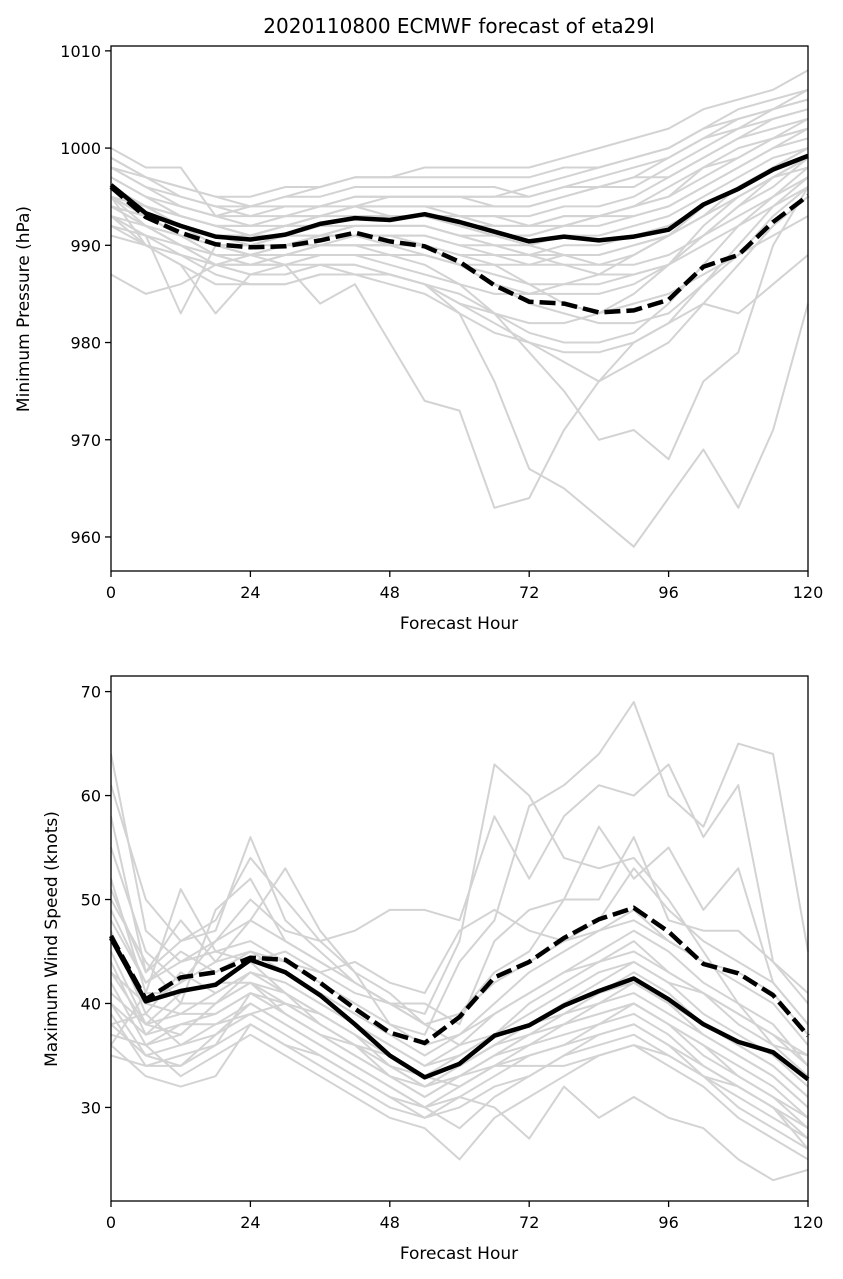 The height and width of the screenshot is (1279, 843). I want to click on wind-x-axis-label: Forecast Hour, so click(459, 1254).